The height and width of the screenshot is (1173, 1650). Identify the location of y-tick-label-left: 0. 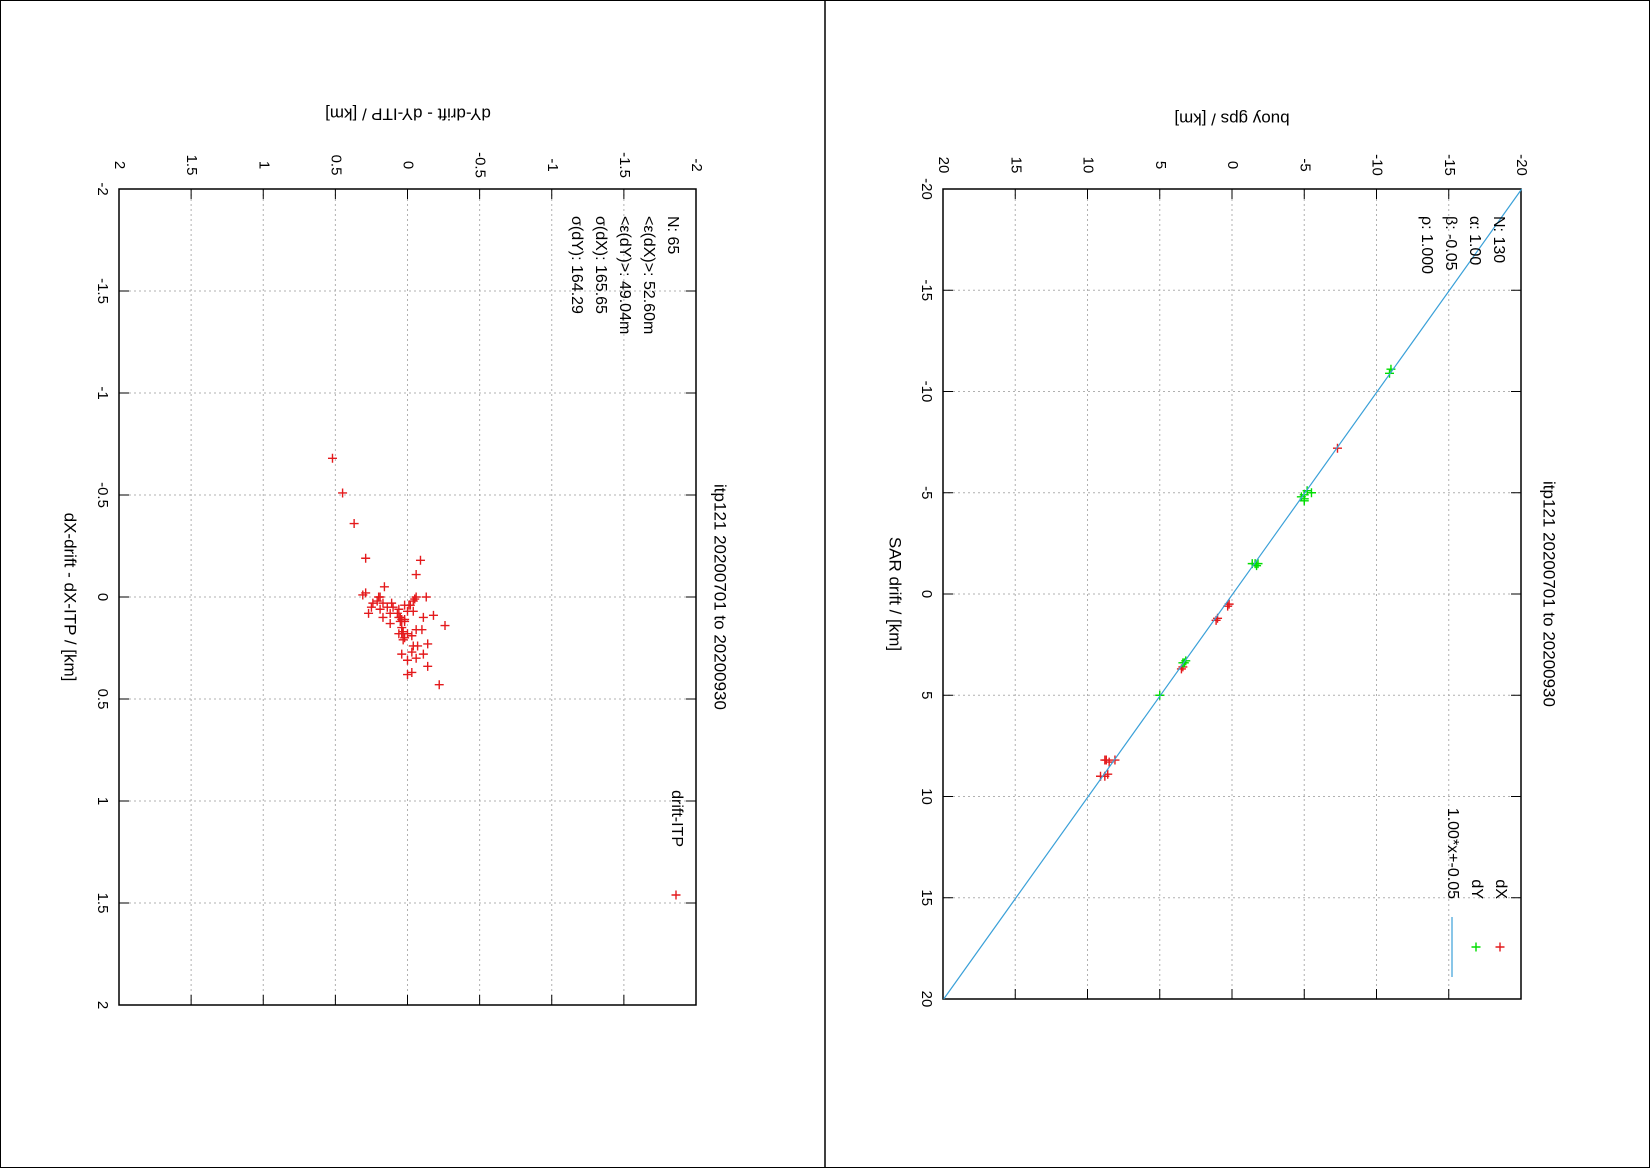
(408, 165).